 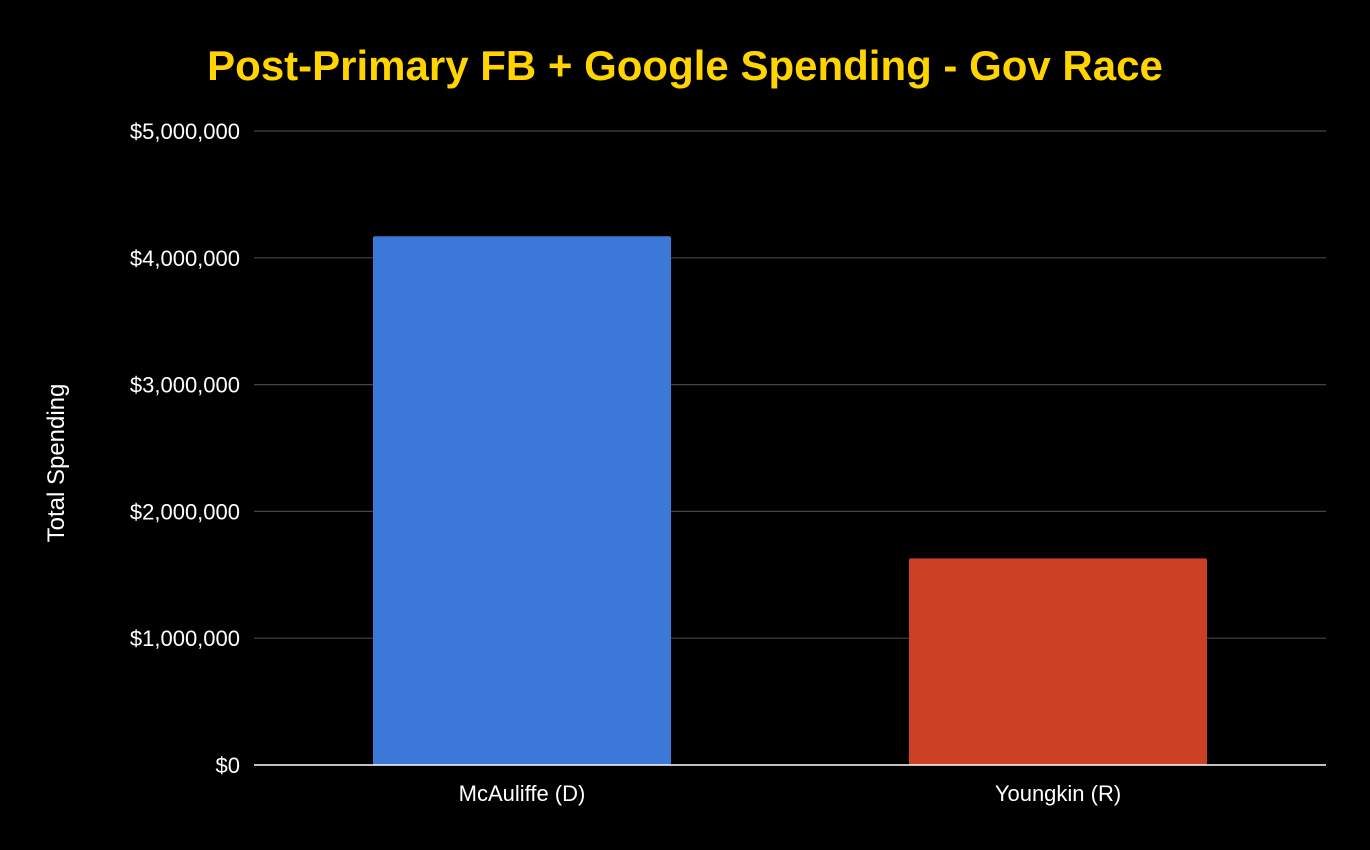 I want to click on y-tick-label: $4,000,000, so click(x=185, y=258).